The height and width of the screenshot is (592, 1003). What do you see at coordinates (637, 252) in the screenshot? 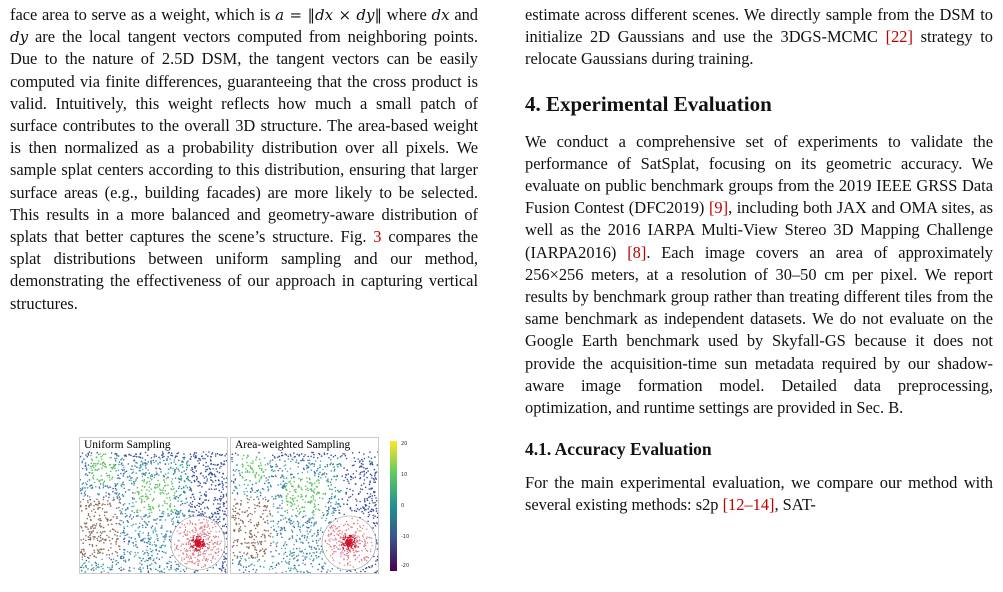
I see `citation-link: [8]` at bounding box center [637, 252].